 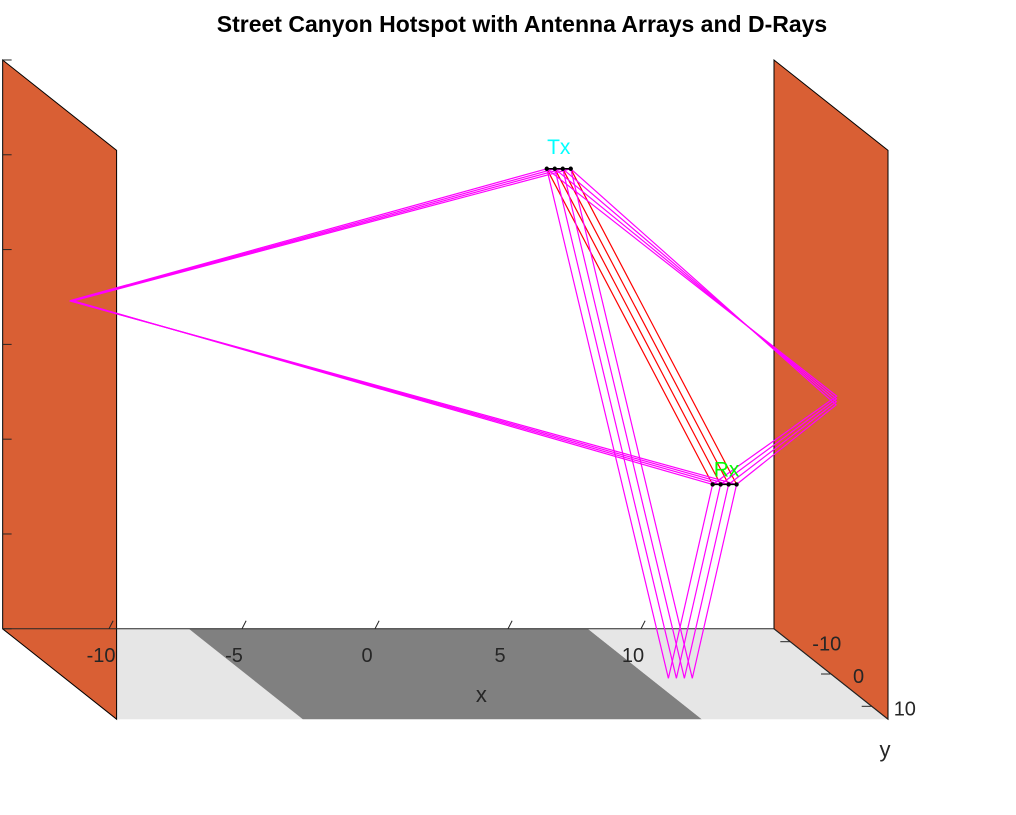 What do you see at coordinates (885, 749) in the screenshot?
I see `y-axis-label: y` at bounding box center [885, 749].